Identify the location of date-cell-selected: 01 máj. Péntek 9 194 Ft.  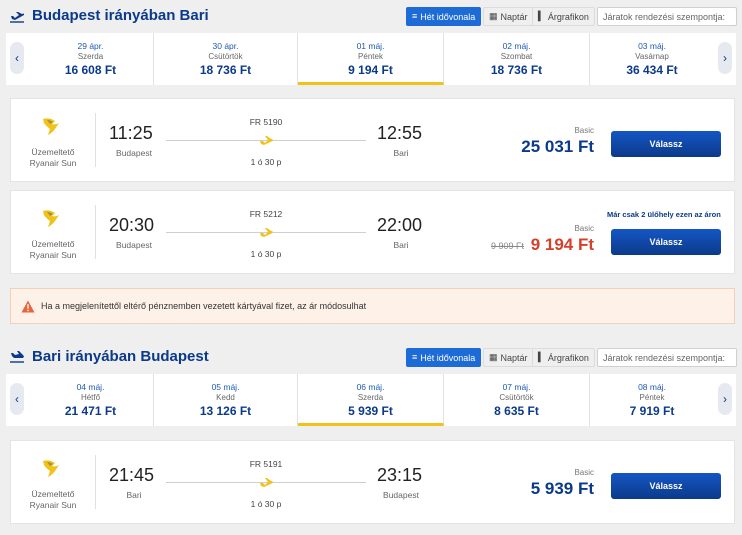
(371, 59).